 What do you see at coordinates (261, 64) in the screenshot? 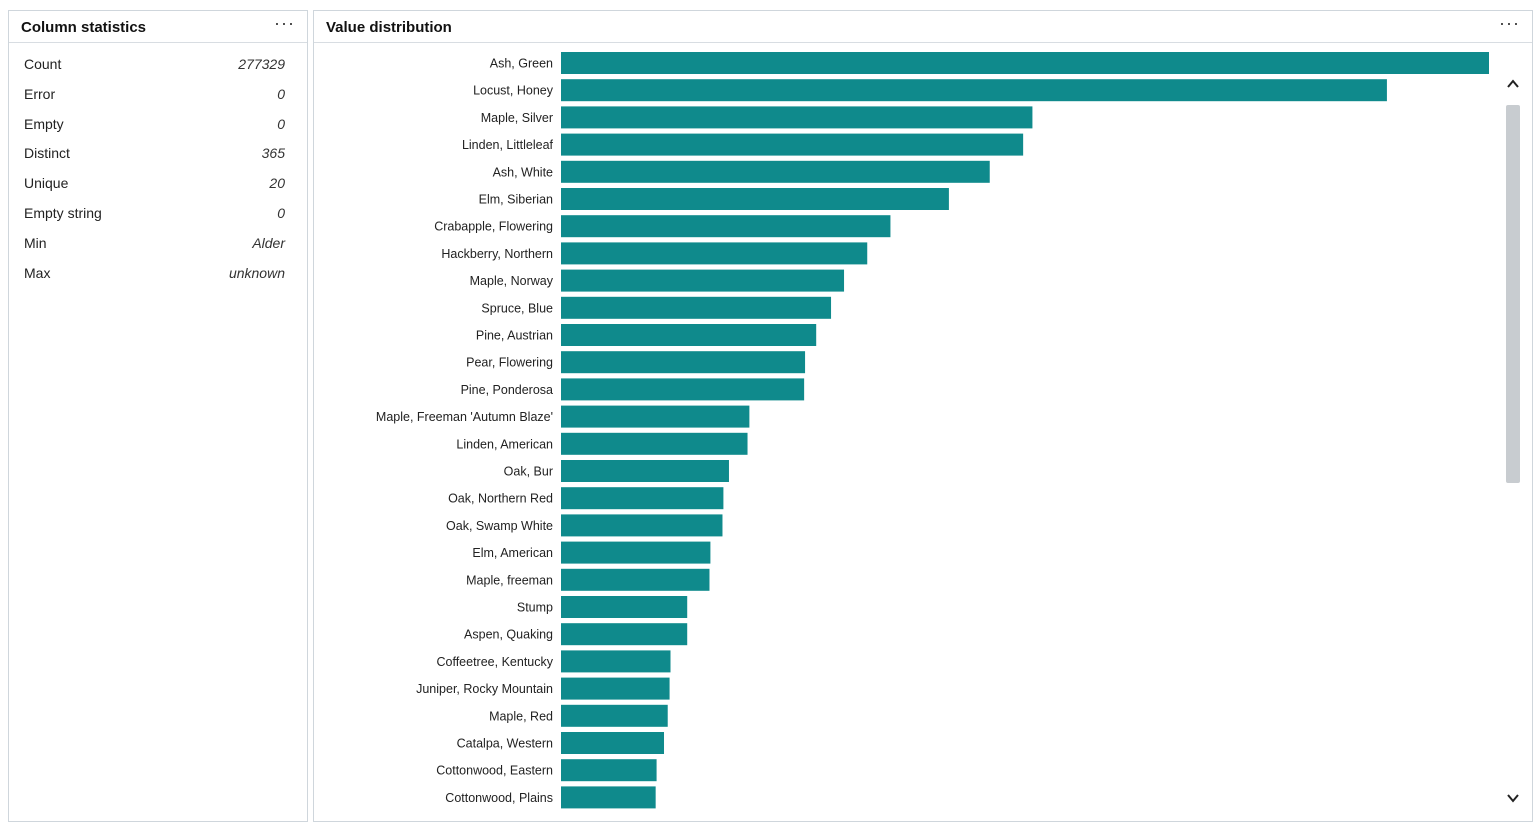
I see `stat-value: 277329` at bounding box center [261, 64].